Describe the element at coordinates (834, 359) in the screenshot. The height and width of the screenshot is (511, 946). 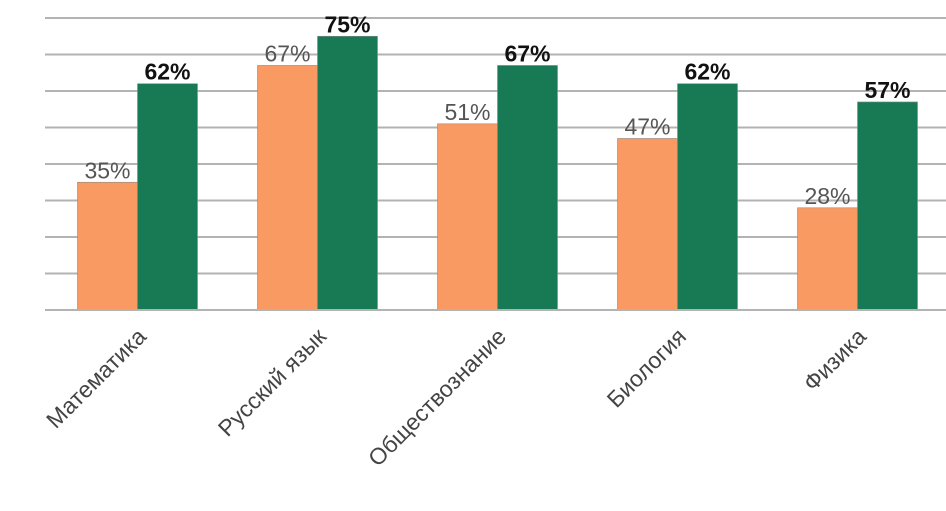
I see `category-label-5: Физика` at that location.